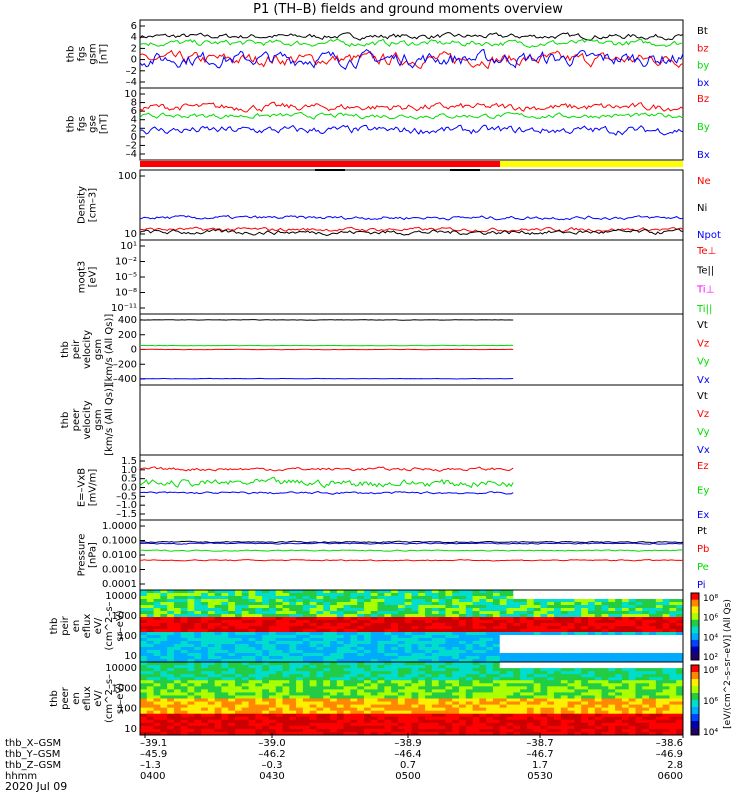  What do you see at coordinates (701, 585) in the screenshot?
I see `legend-pressure-Pi: Pi` at bounding box center [701, 585].